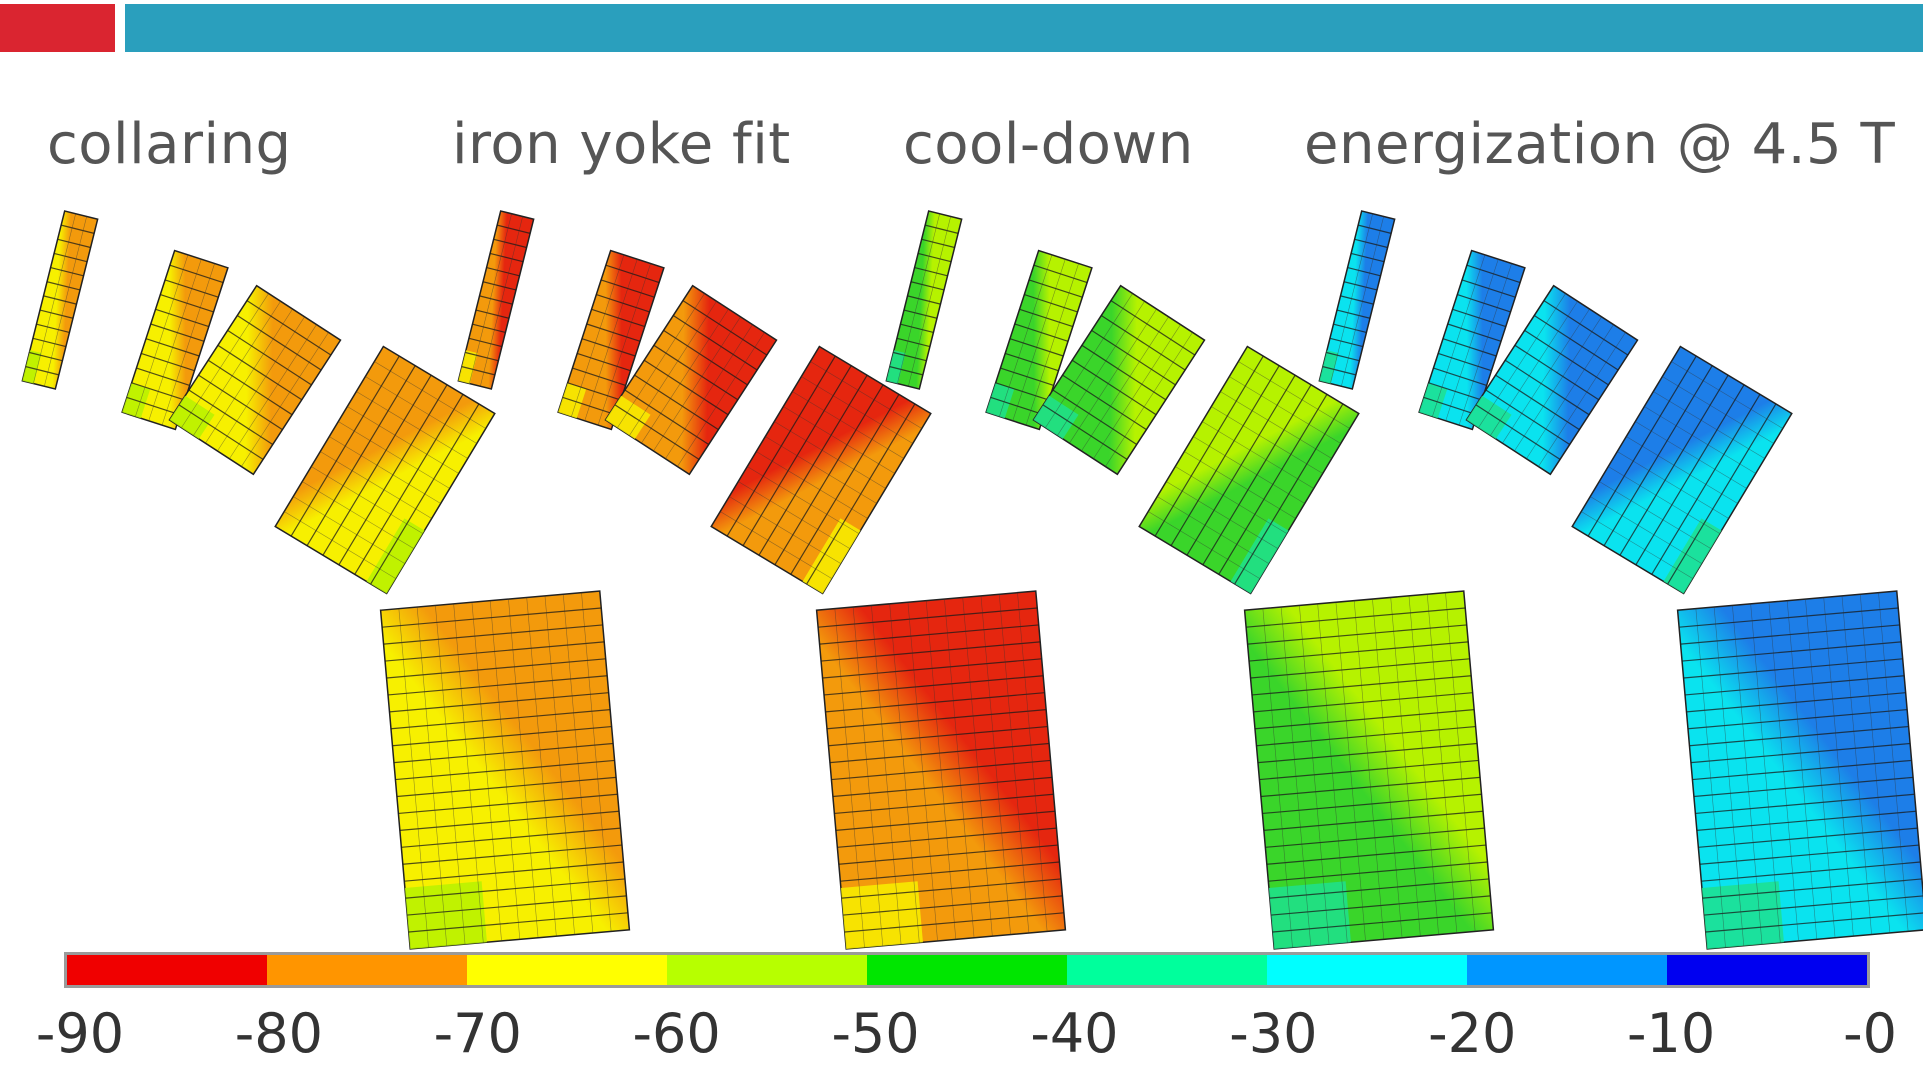 This screenshot has width=1923, height=1065. I want to click on color-scale-tick-label: -70, so click(477, 1033).